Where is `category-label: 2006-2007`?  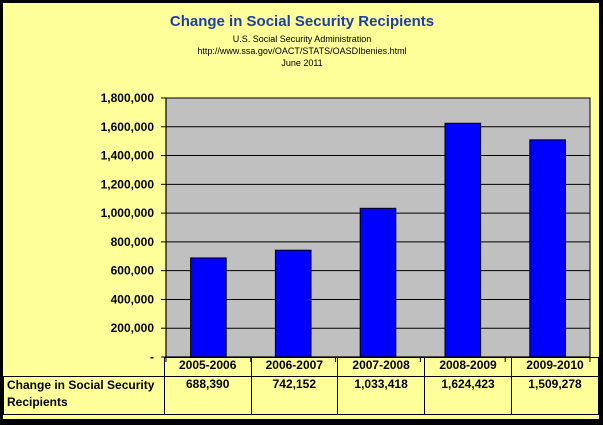 category-label: 2006-2007 is located at coordinates (294, 367).